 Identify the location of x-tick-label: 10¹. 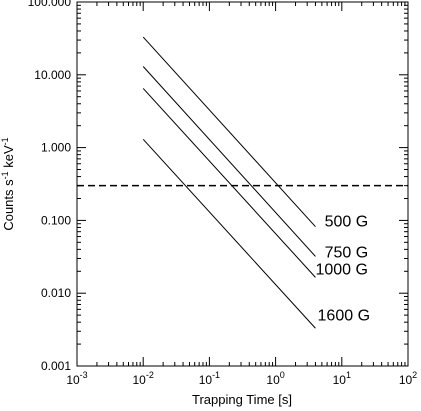
(342, 378).